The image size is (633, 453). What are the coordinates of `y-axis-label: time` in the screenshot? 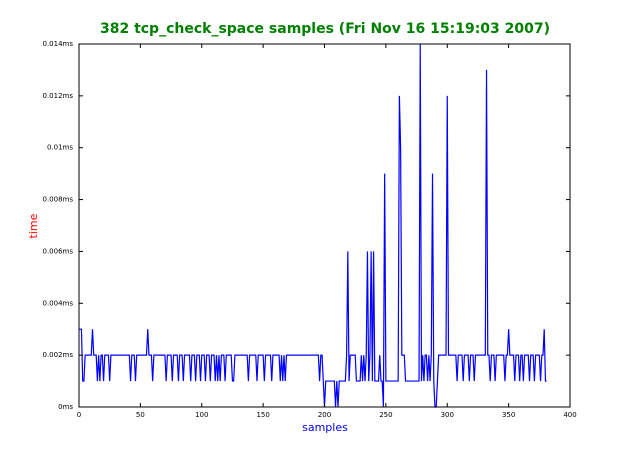 It's located at (33, 225).